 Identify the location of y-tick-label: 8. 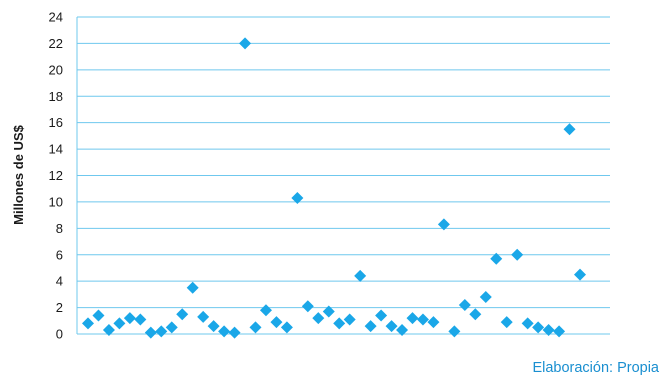
(59, 228).